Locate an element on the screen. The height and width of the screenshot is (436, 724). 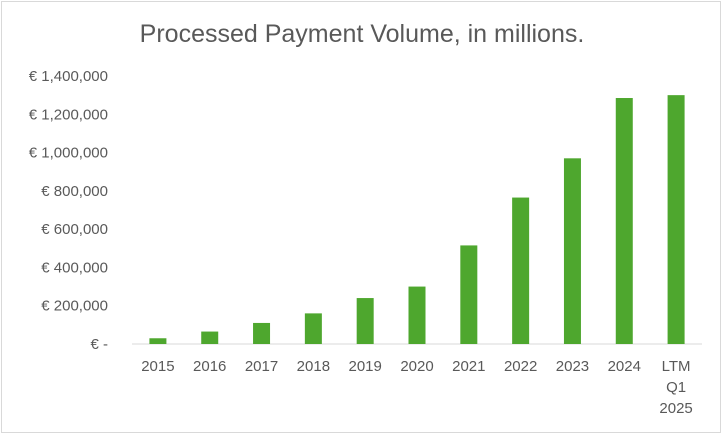
y-tick-label: € 1,200,000 is located at coordinates (68, 114).